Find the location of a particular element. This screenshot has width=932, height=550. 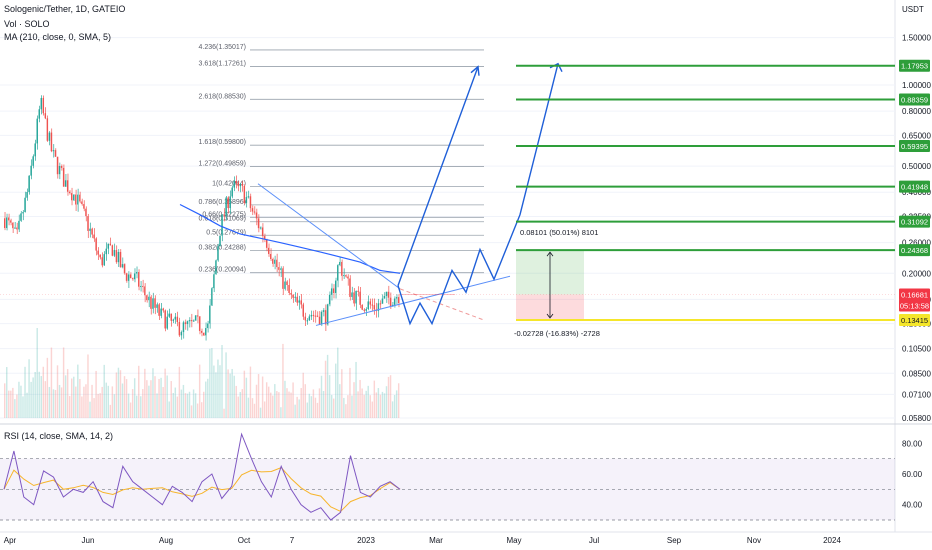

rsi-tick-label: 40.00 is located at coordinates (912, 505).